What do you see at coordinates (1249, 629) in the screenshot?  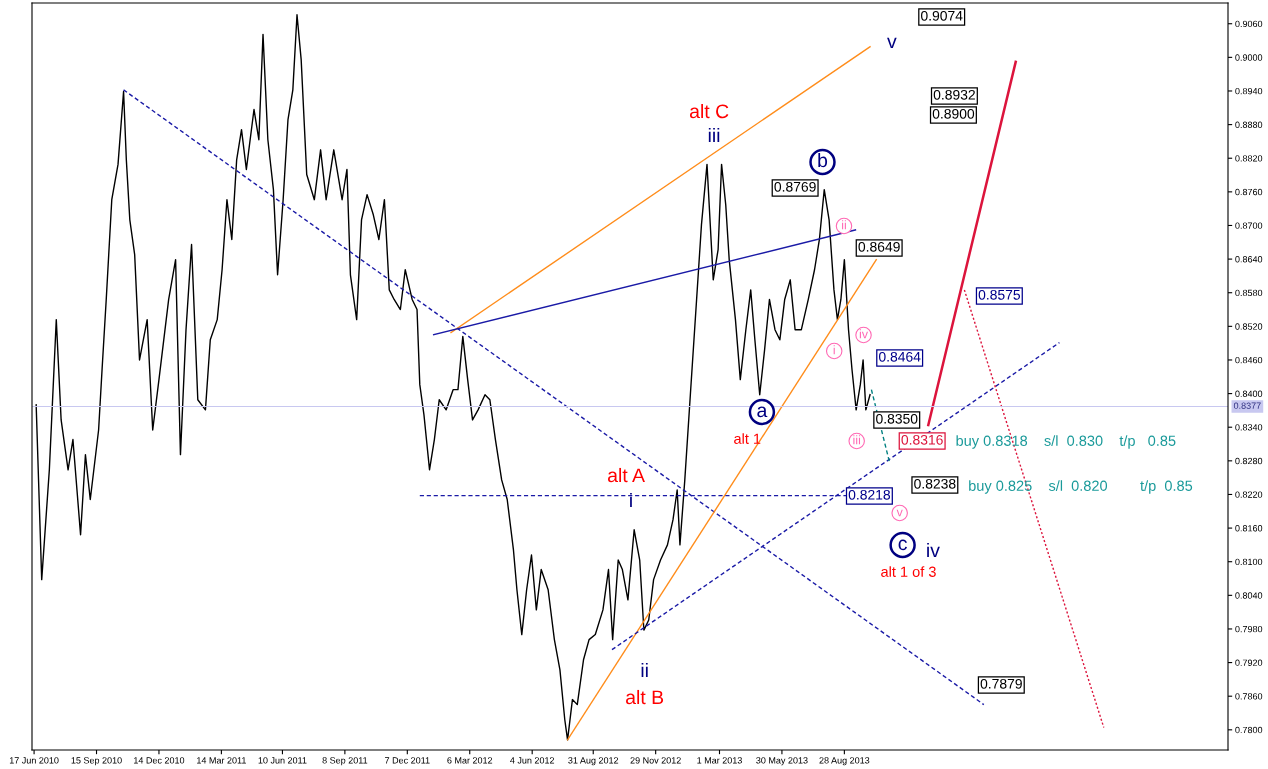 I see `y-tick-label: 0.7980` at bounding box center [1249, 629].